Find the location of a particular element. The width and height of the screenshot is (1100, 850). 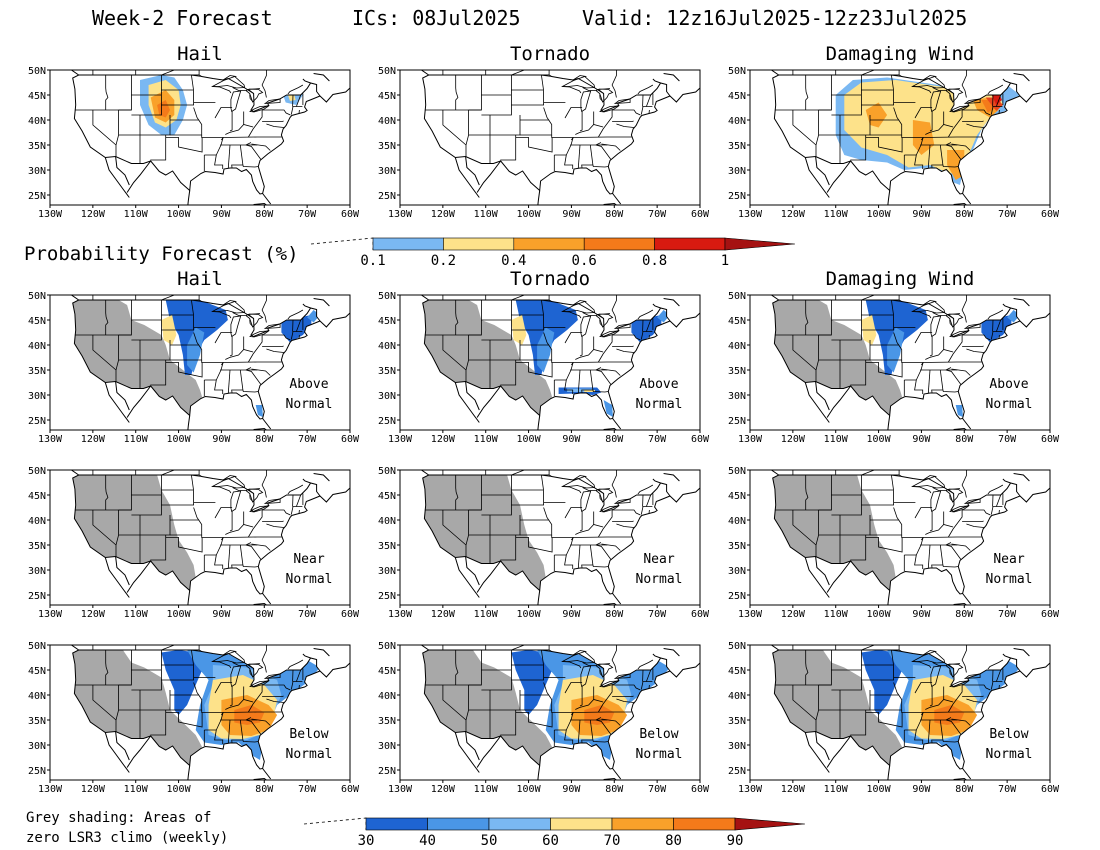

figure-title: Week-2 Forecast is located at coordinates (182, 18).